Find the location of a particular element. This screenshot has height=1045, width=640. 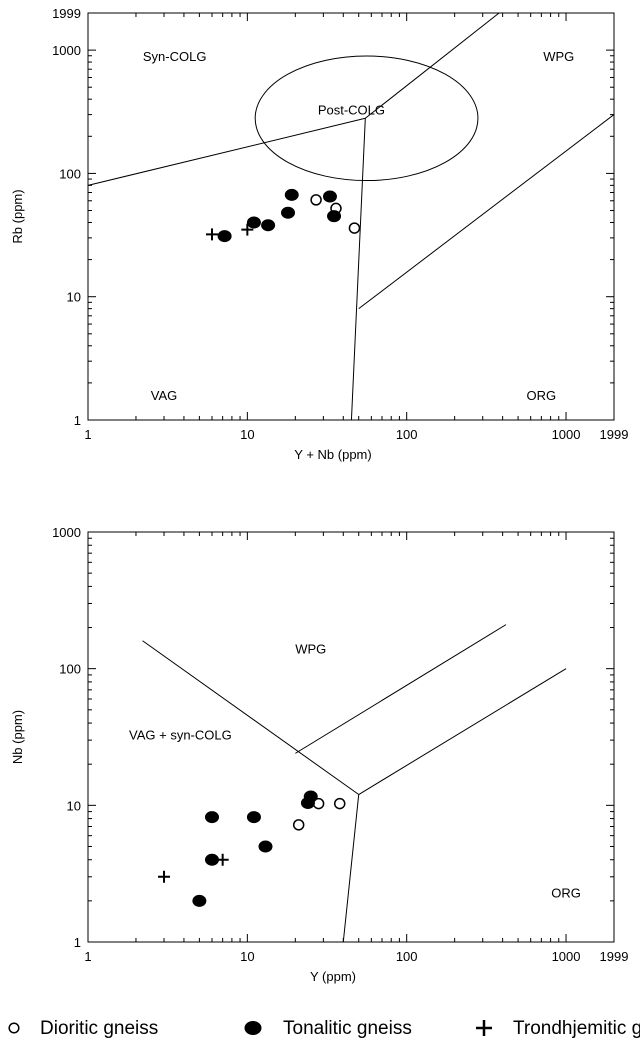

plot2-y-tick-label: 1000 is located at coordinates (66, 532).